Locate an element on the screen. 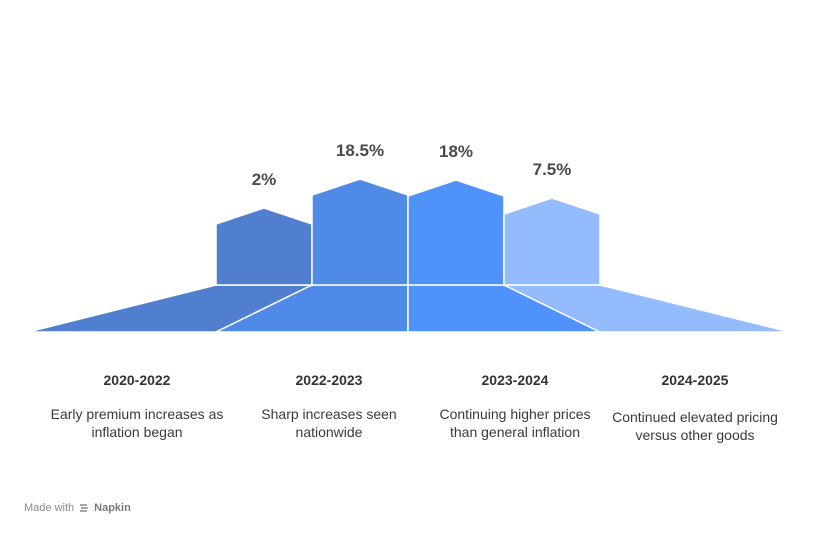  period-label-1: 2020-2022 is located at coordinates (137, 380).